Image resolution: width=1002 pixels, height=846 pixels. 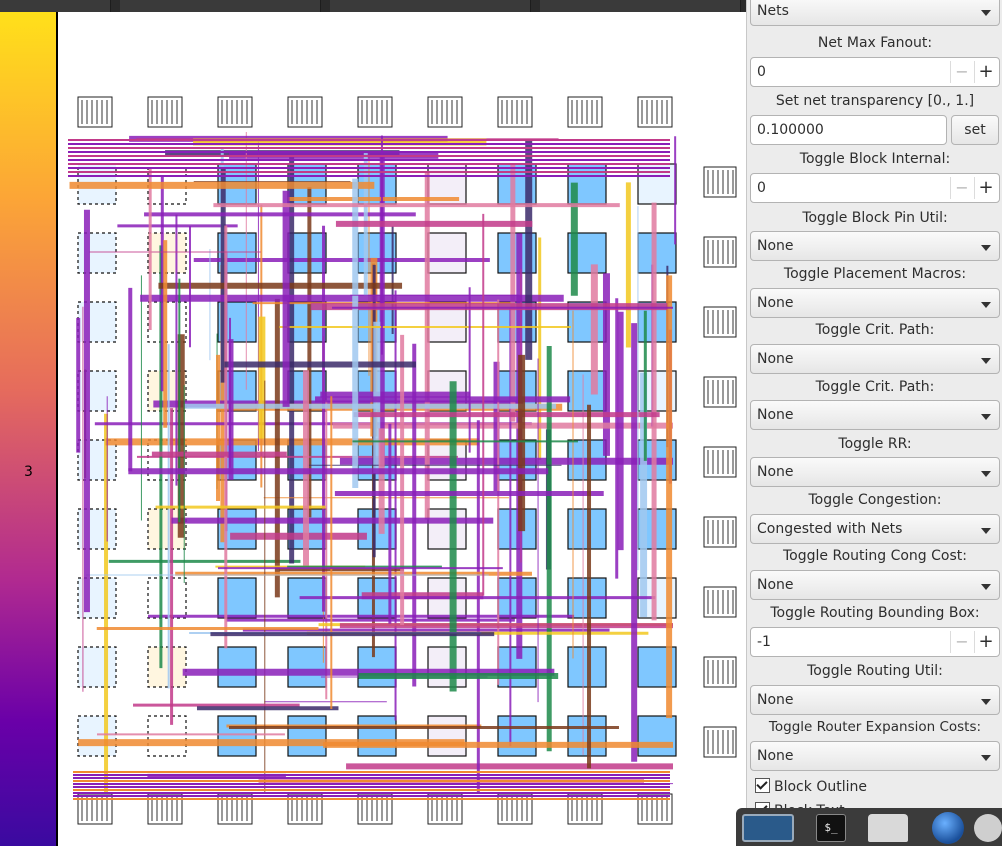 What do you see at coordinates (875, 43) in the screenshot?
I see `net-max-fanout-label: Net Max Fanout:` at bounding box center [875, 43].